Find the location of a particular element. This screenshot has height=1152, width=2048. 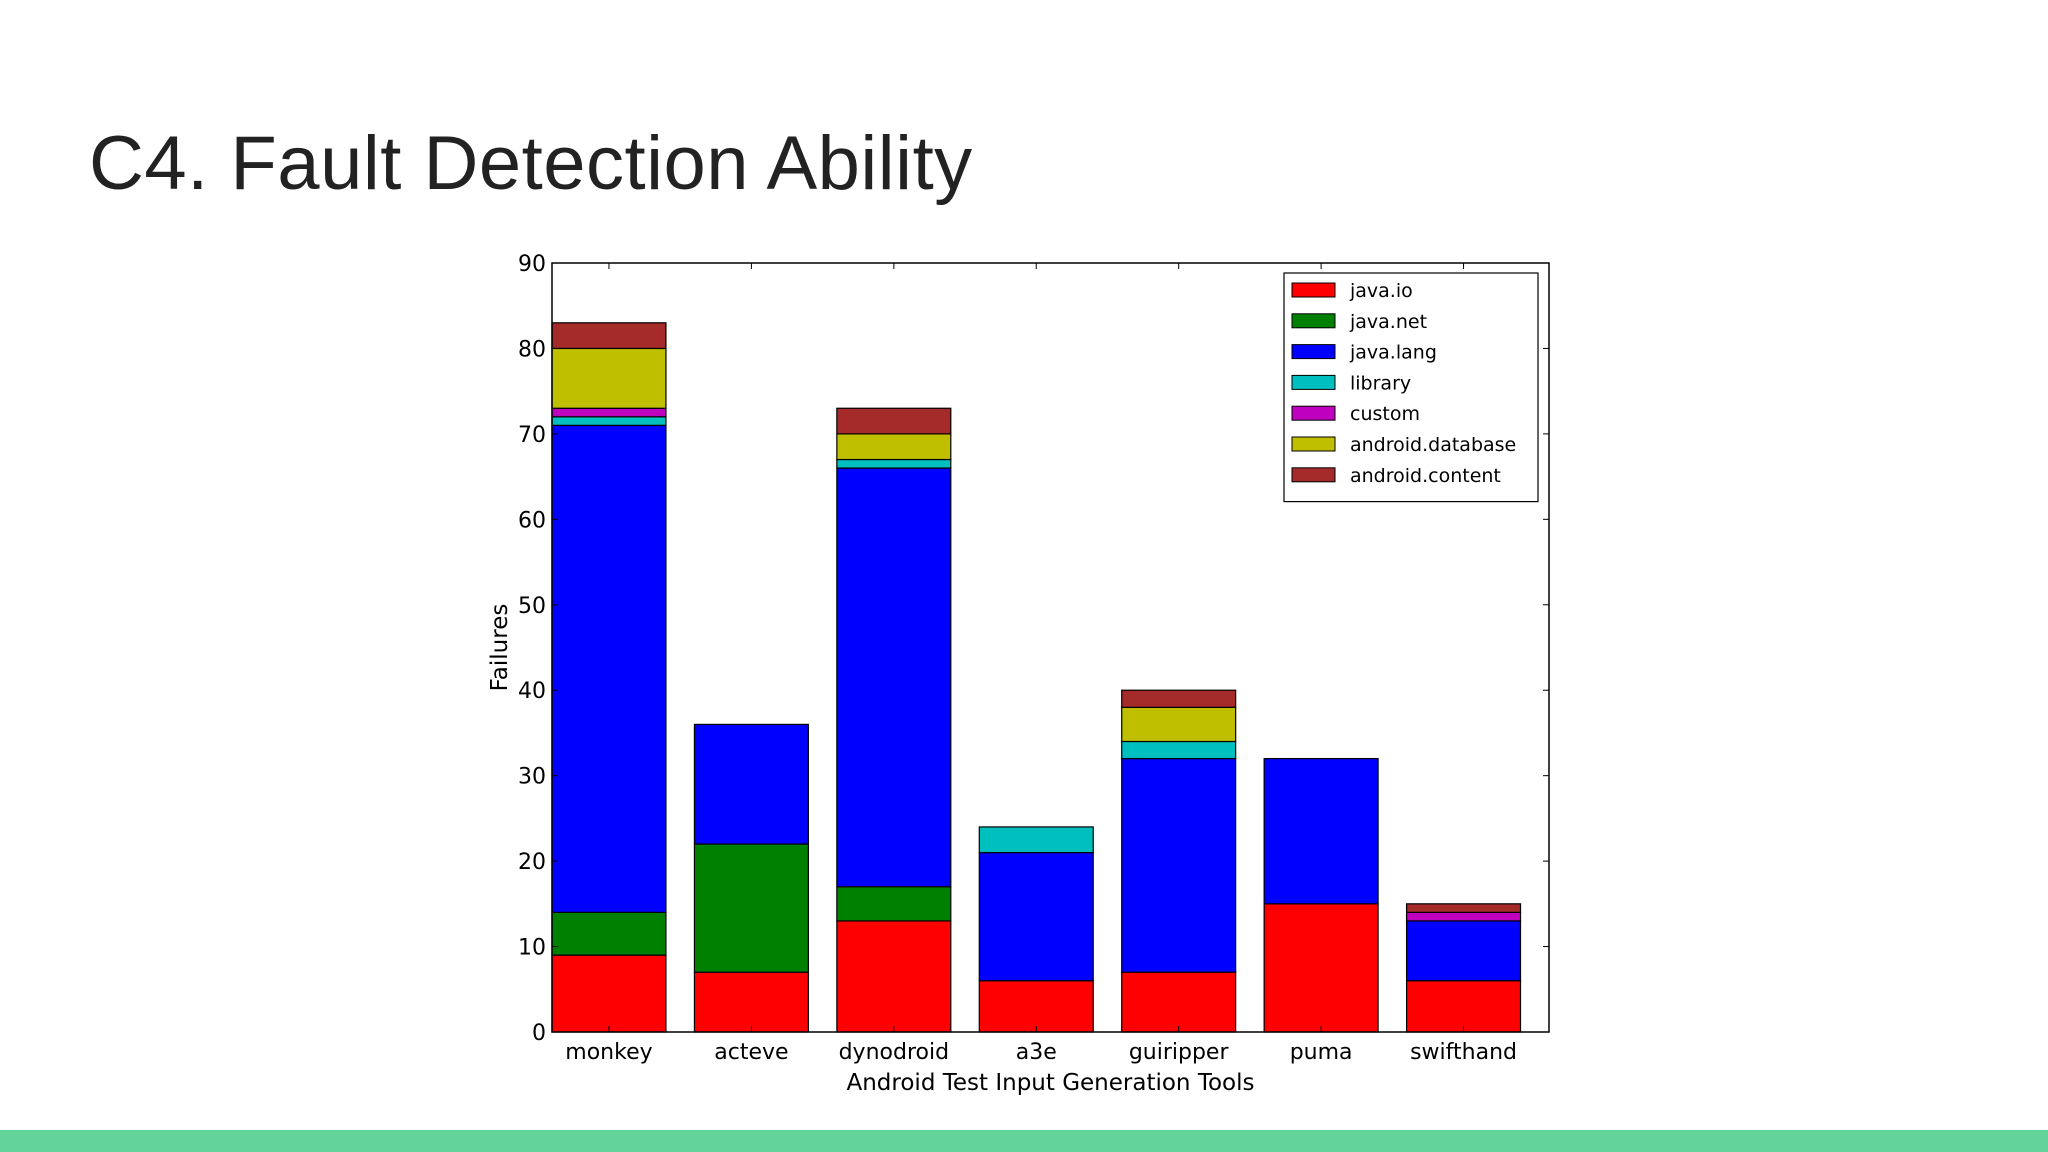

bar-segment-a3e-java-io is located at coordinates (1036, 1006).